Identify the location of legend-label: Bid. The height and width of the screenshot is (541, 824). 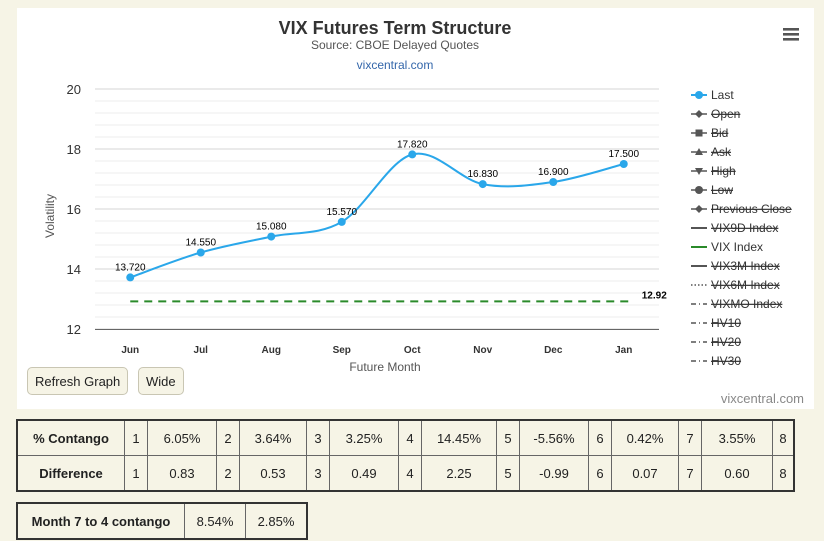
(719, 133).